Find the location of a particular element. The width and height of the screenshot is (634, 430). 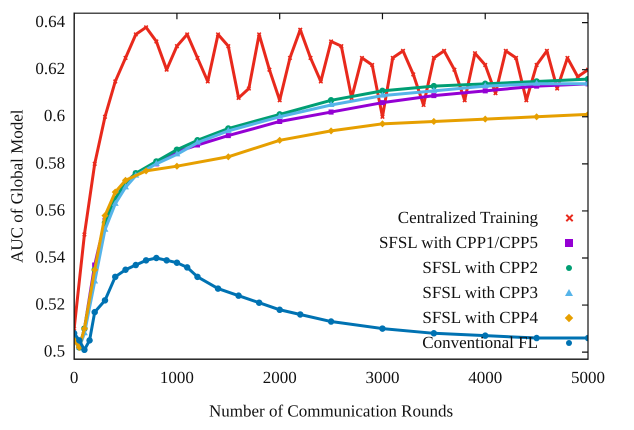

legend-label: SFSL with CPP3 is located at coordinates (480, 292).